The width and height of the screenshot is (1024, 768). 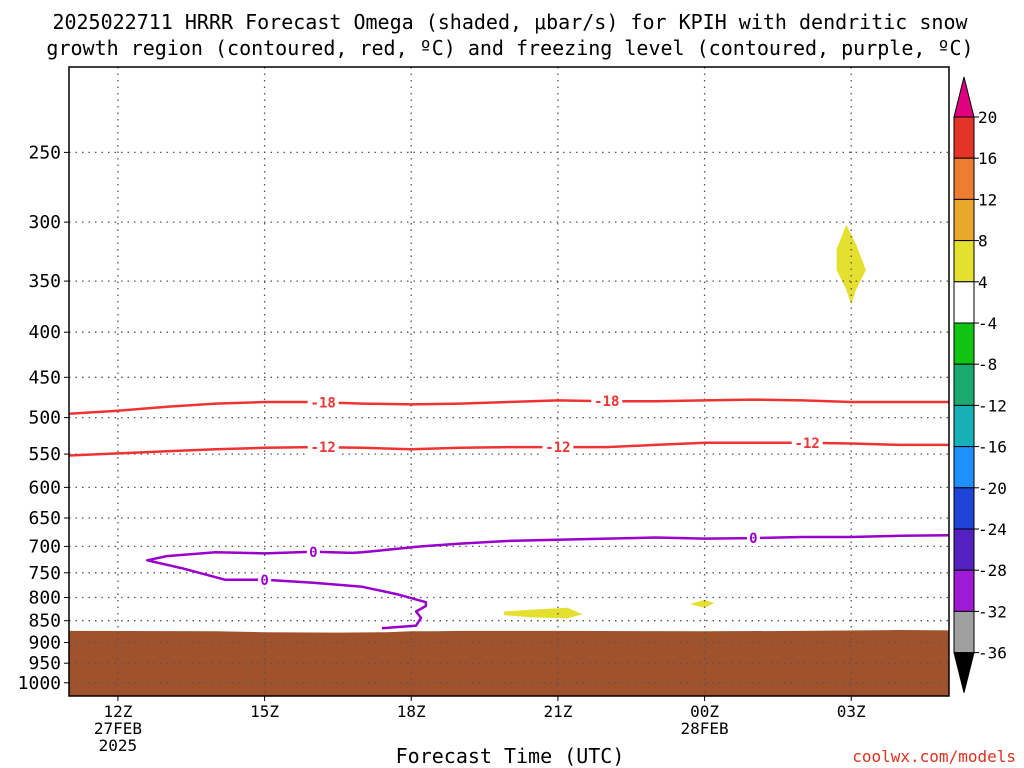 I want to click on y-tick-label-700: 700, so click(x=44, y=546).